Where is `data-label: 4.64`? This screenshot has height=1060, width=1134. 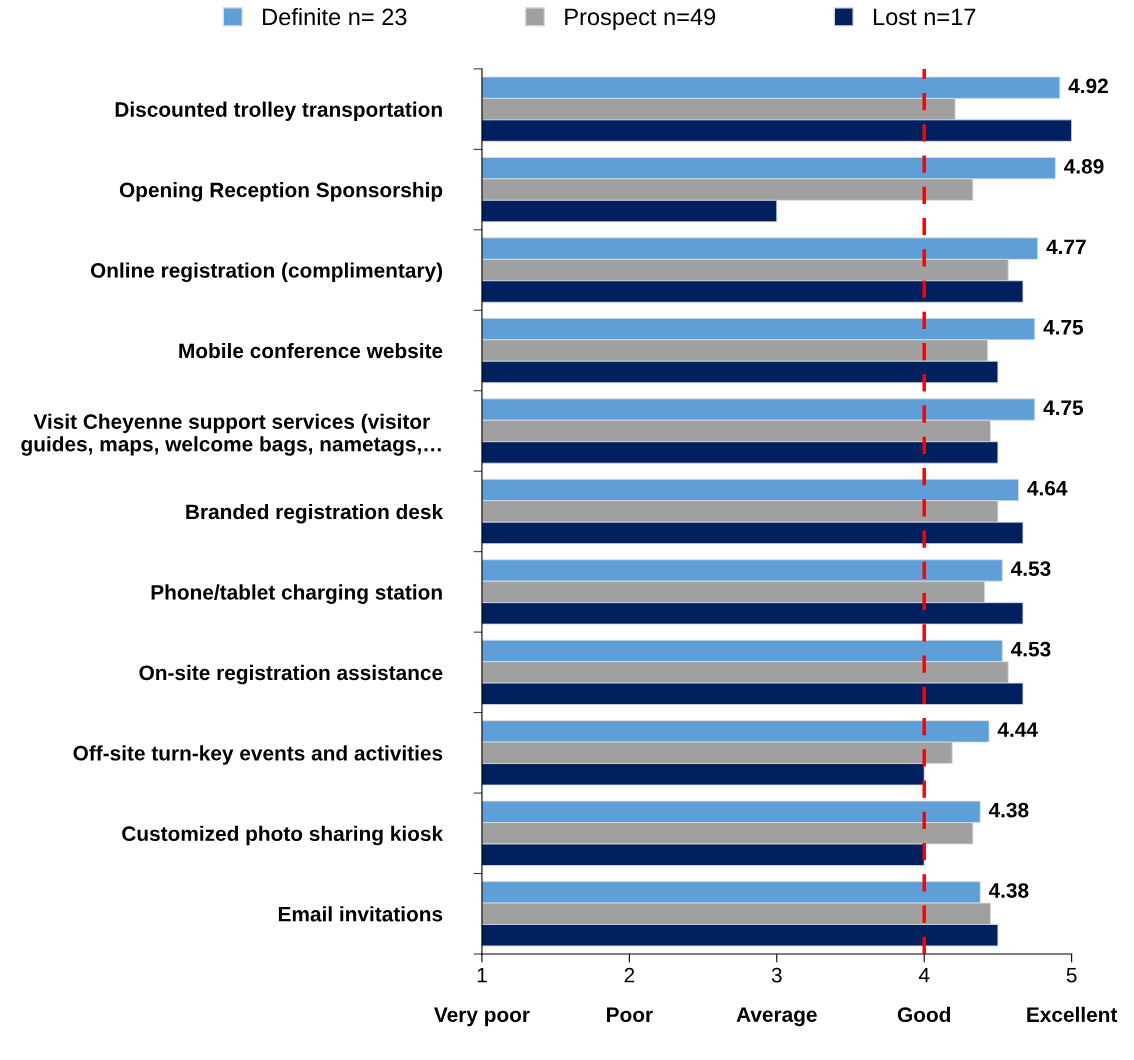
data-label: 4.64 is located at coordinates (1047, 488).